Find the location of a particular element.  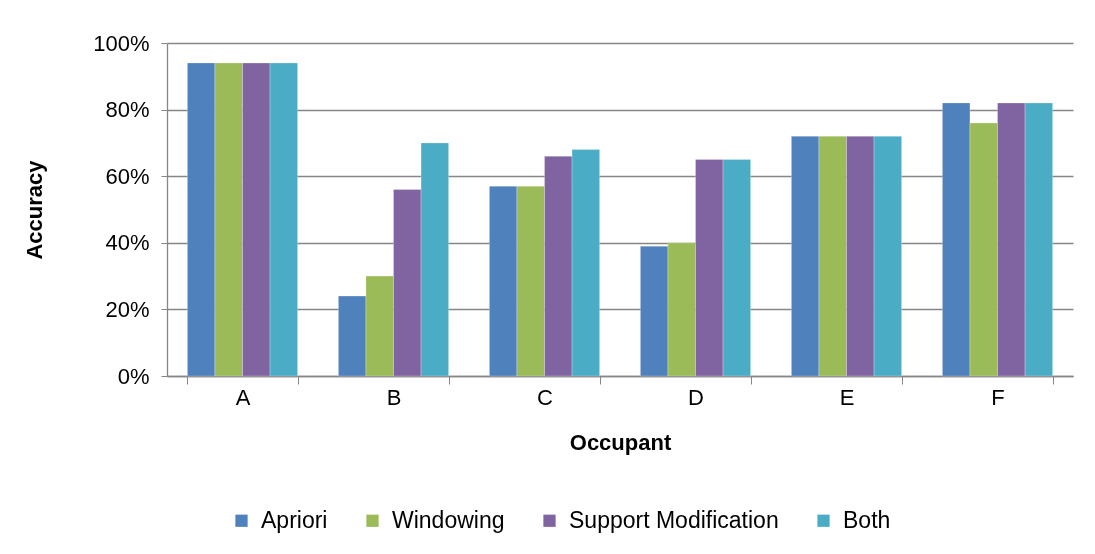

x-tick-label: A is located at coordinates (243, 397).